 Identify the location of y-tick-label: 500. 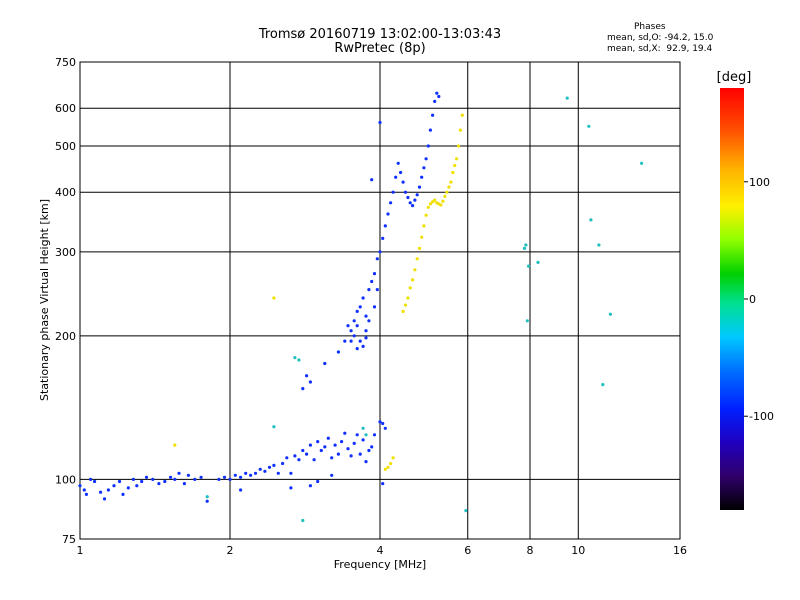
(65, 146).